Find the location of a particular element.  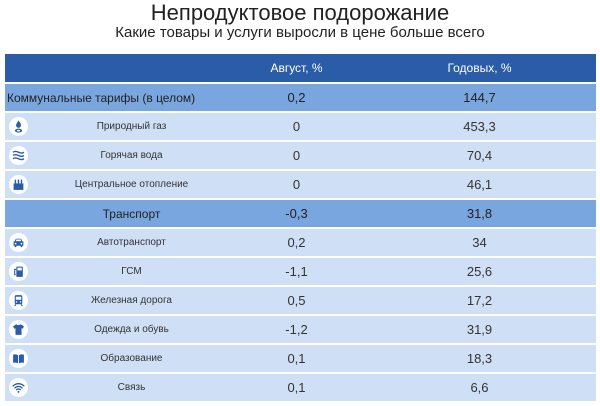

yearly-value: 70,4 is located at coordinates (479, 155).